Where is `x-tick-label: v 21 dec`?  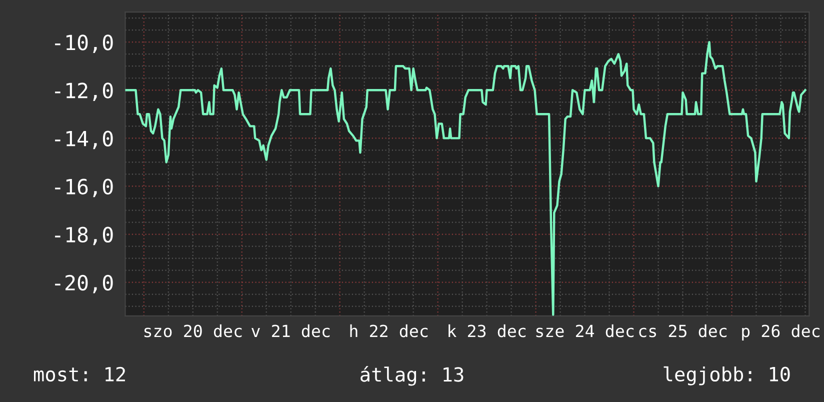 x-tick-label: v 21 dec is located at coordinates (291, 331).